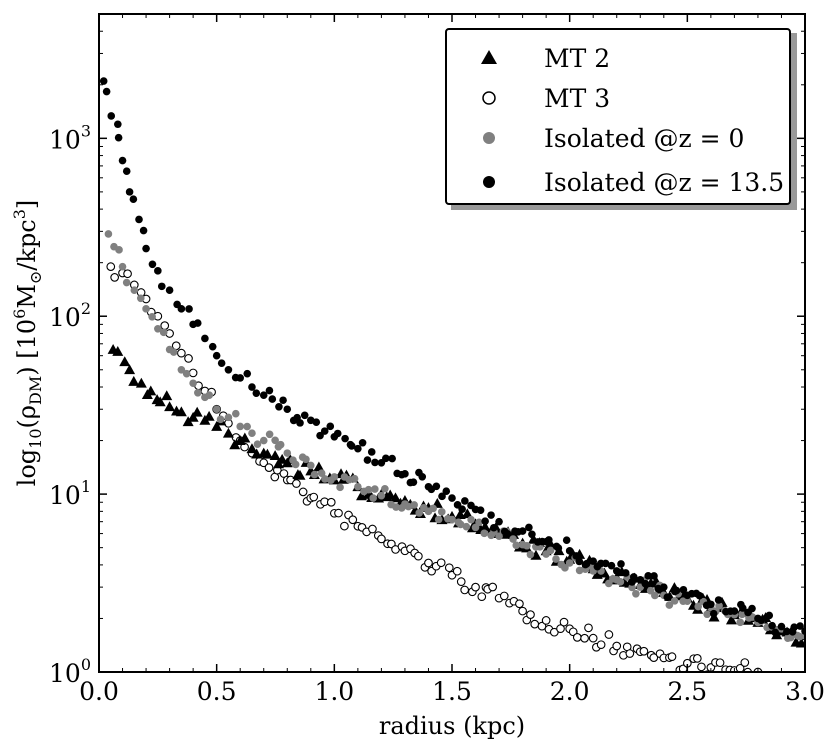  Describe the element at coordinates (217, 691) in the screenshot. I see `x-tick-label: 0.5` at that location.